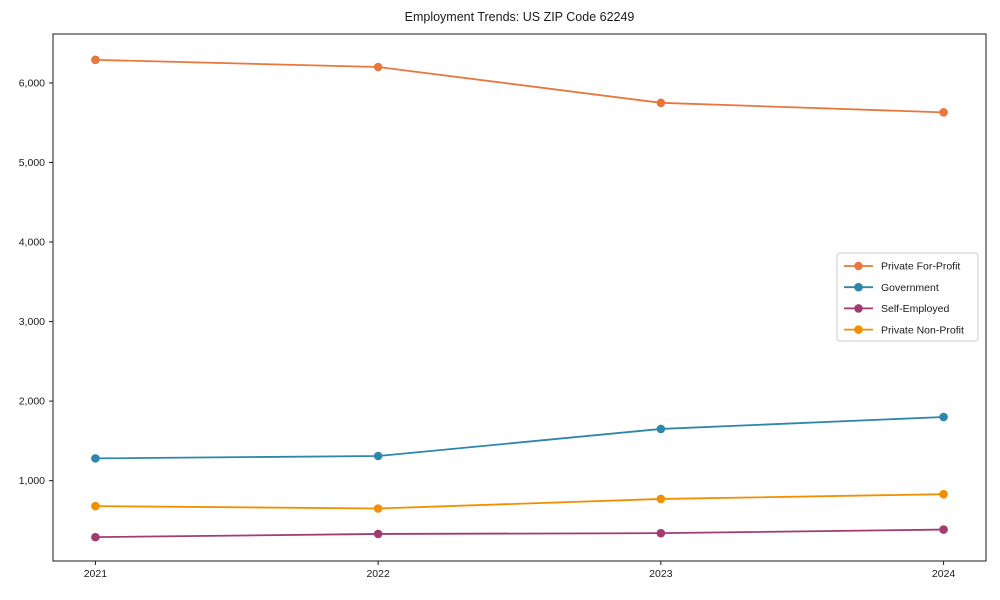  What do you see at coordinates (32, 481) in the screenshot?
I see `y-tick-label: 1,000` at bounding box center [32, 481].